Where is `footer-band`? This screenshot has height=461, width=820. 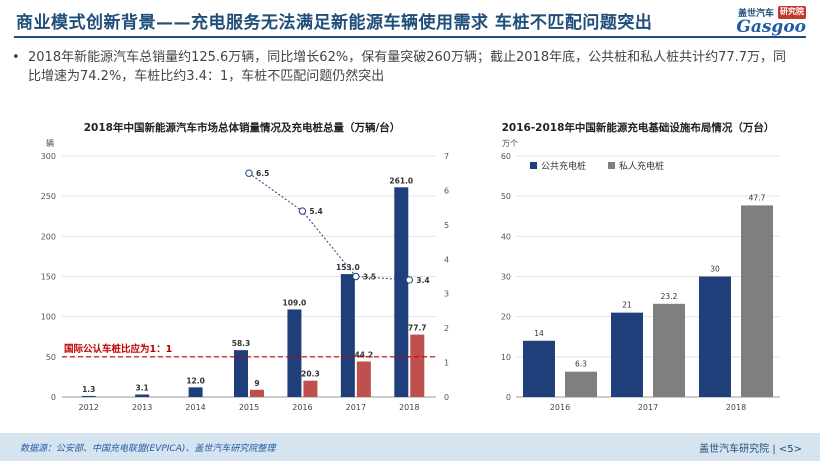
footer-band is located at coordinates (410, 447).